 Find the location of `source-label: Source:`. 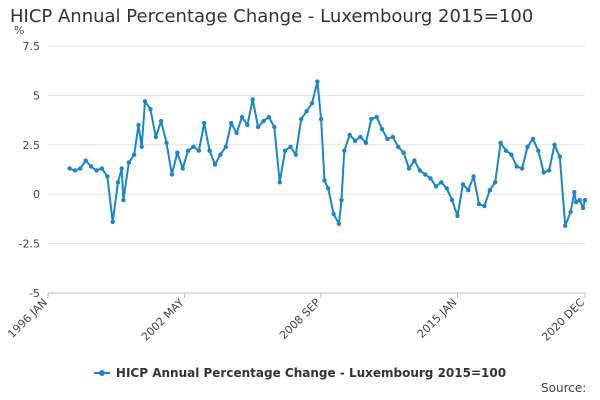

source-label: Source: is located at coordinates (564, 388).